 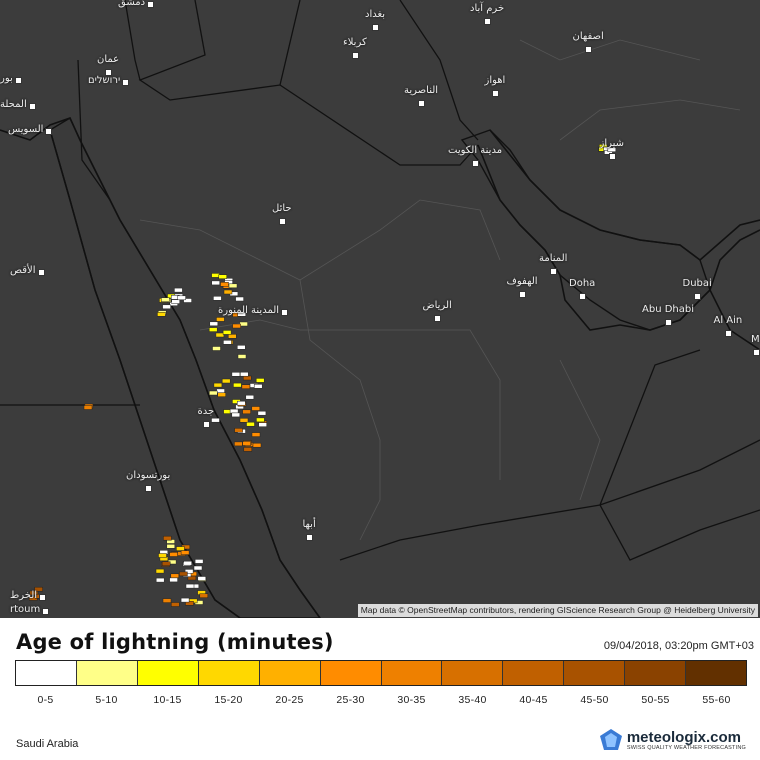 I want to click on city-marker-jeddah, so click(x=206, y=424).